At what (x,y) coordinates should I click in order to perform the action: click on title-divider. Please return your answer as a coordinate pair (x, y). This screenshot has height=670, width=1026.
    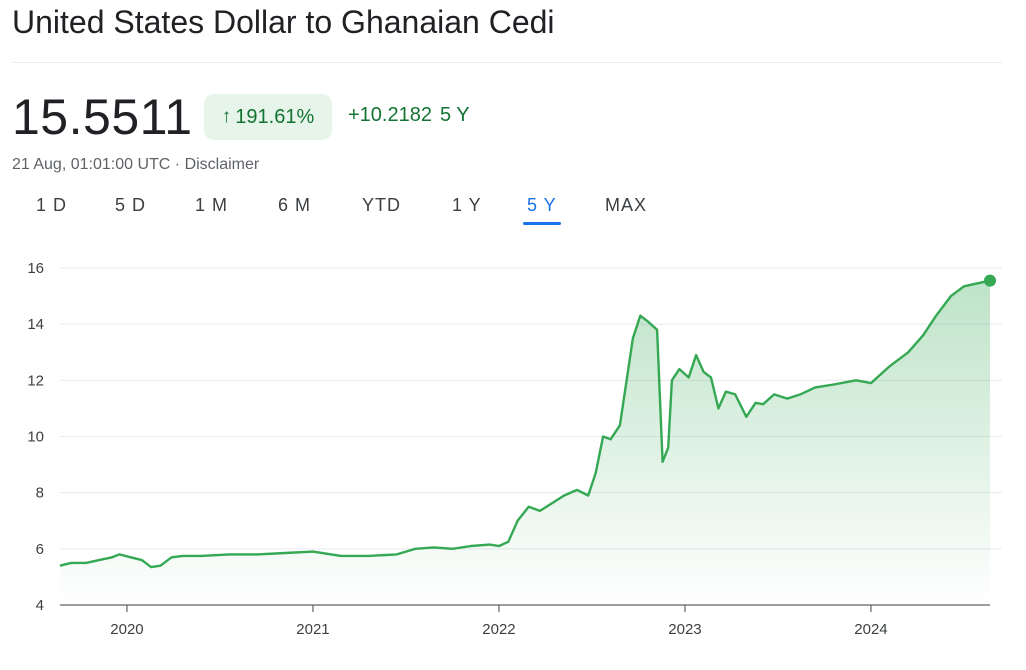
    Looking at the image, I should click on (507, 62).